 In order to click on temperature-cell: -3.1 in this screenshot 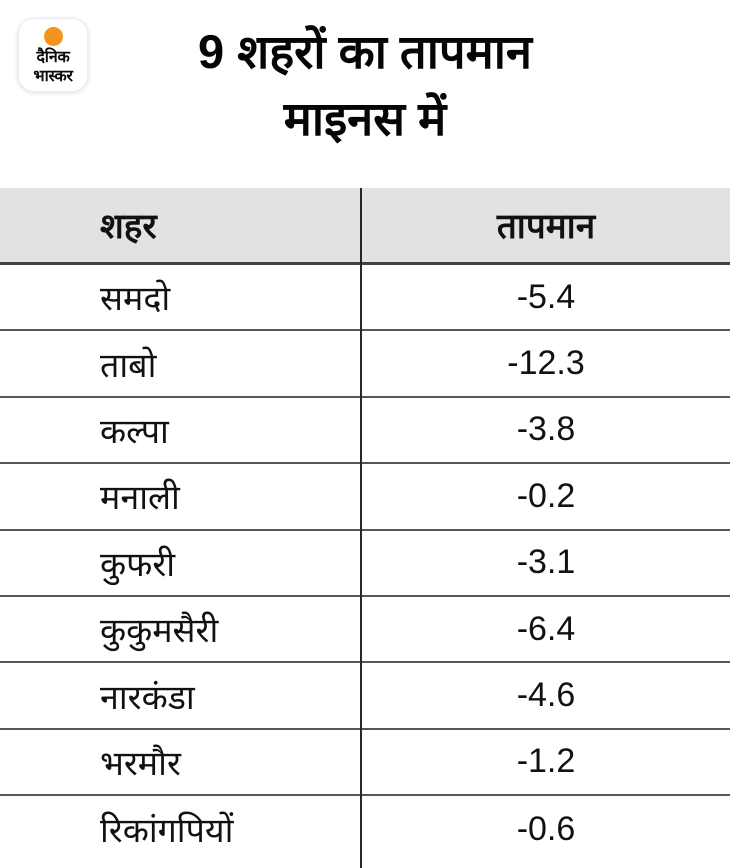, I will do `click(546, 562)`.